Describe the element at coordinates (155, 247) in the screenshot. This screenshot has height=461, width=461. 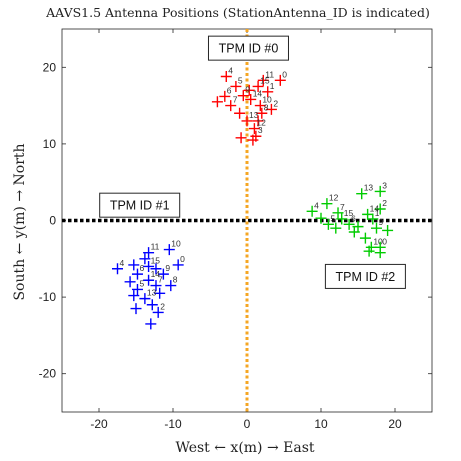
I see `antenna-id-label: 11` at that location.